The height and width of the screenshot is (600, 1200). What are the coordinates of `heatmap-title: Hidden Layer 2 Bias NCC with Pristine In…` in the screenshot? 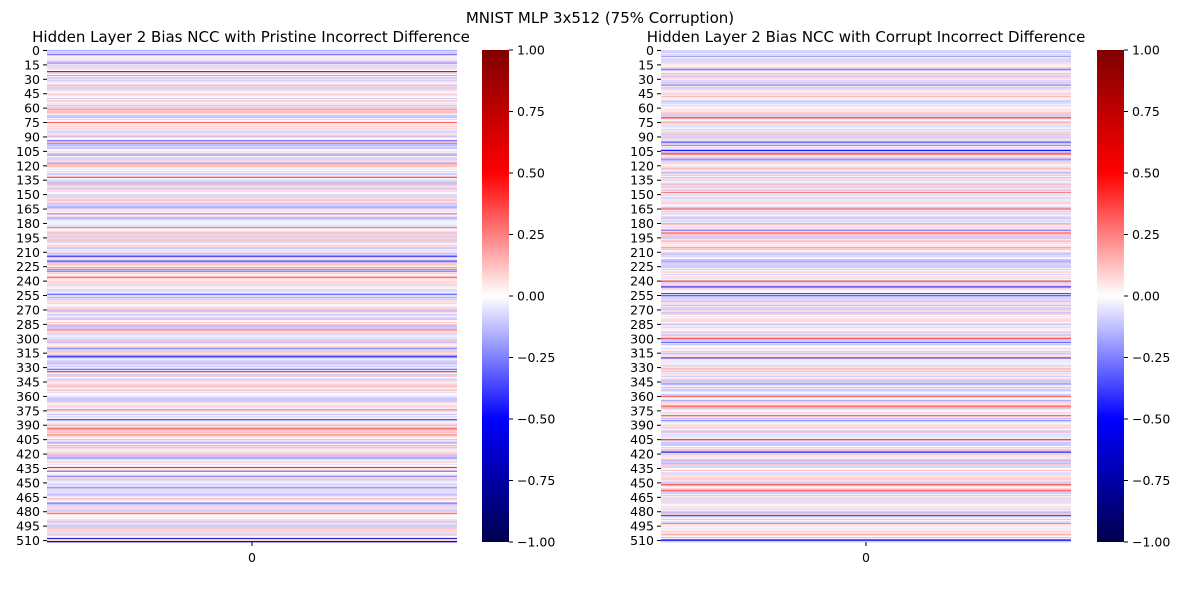 It's located at (251, 37).